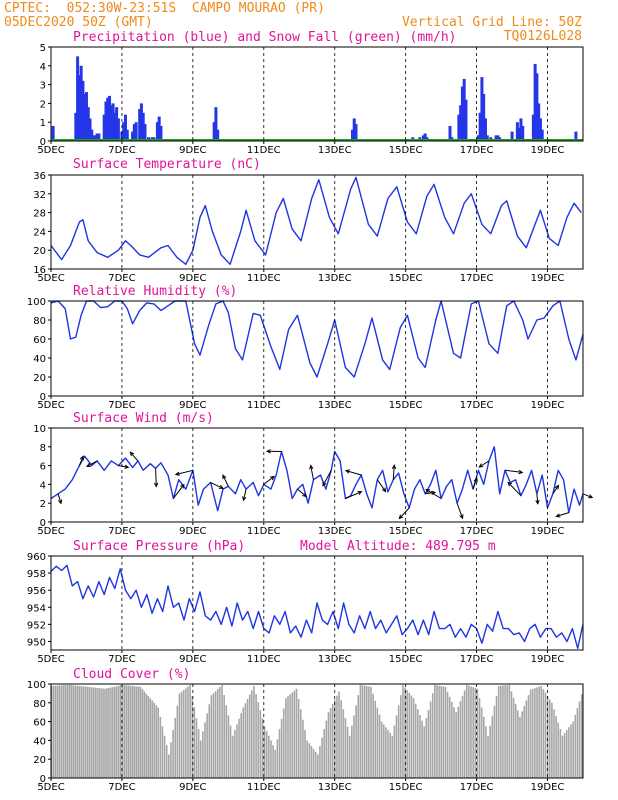  Describe the element at coordinates (491, 22) in the screenshot. I see `header-grid-note: Vertical Grid Line: 50Z` at that location.